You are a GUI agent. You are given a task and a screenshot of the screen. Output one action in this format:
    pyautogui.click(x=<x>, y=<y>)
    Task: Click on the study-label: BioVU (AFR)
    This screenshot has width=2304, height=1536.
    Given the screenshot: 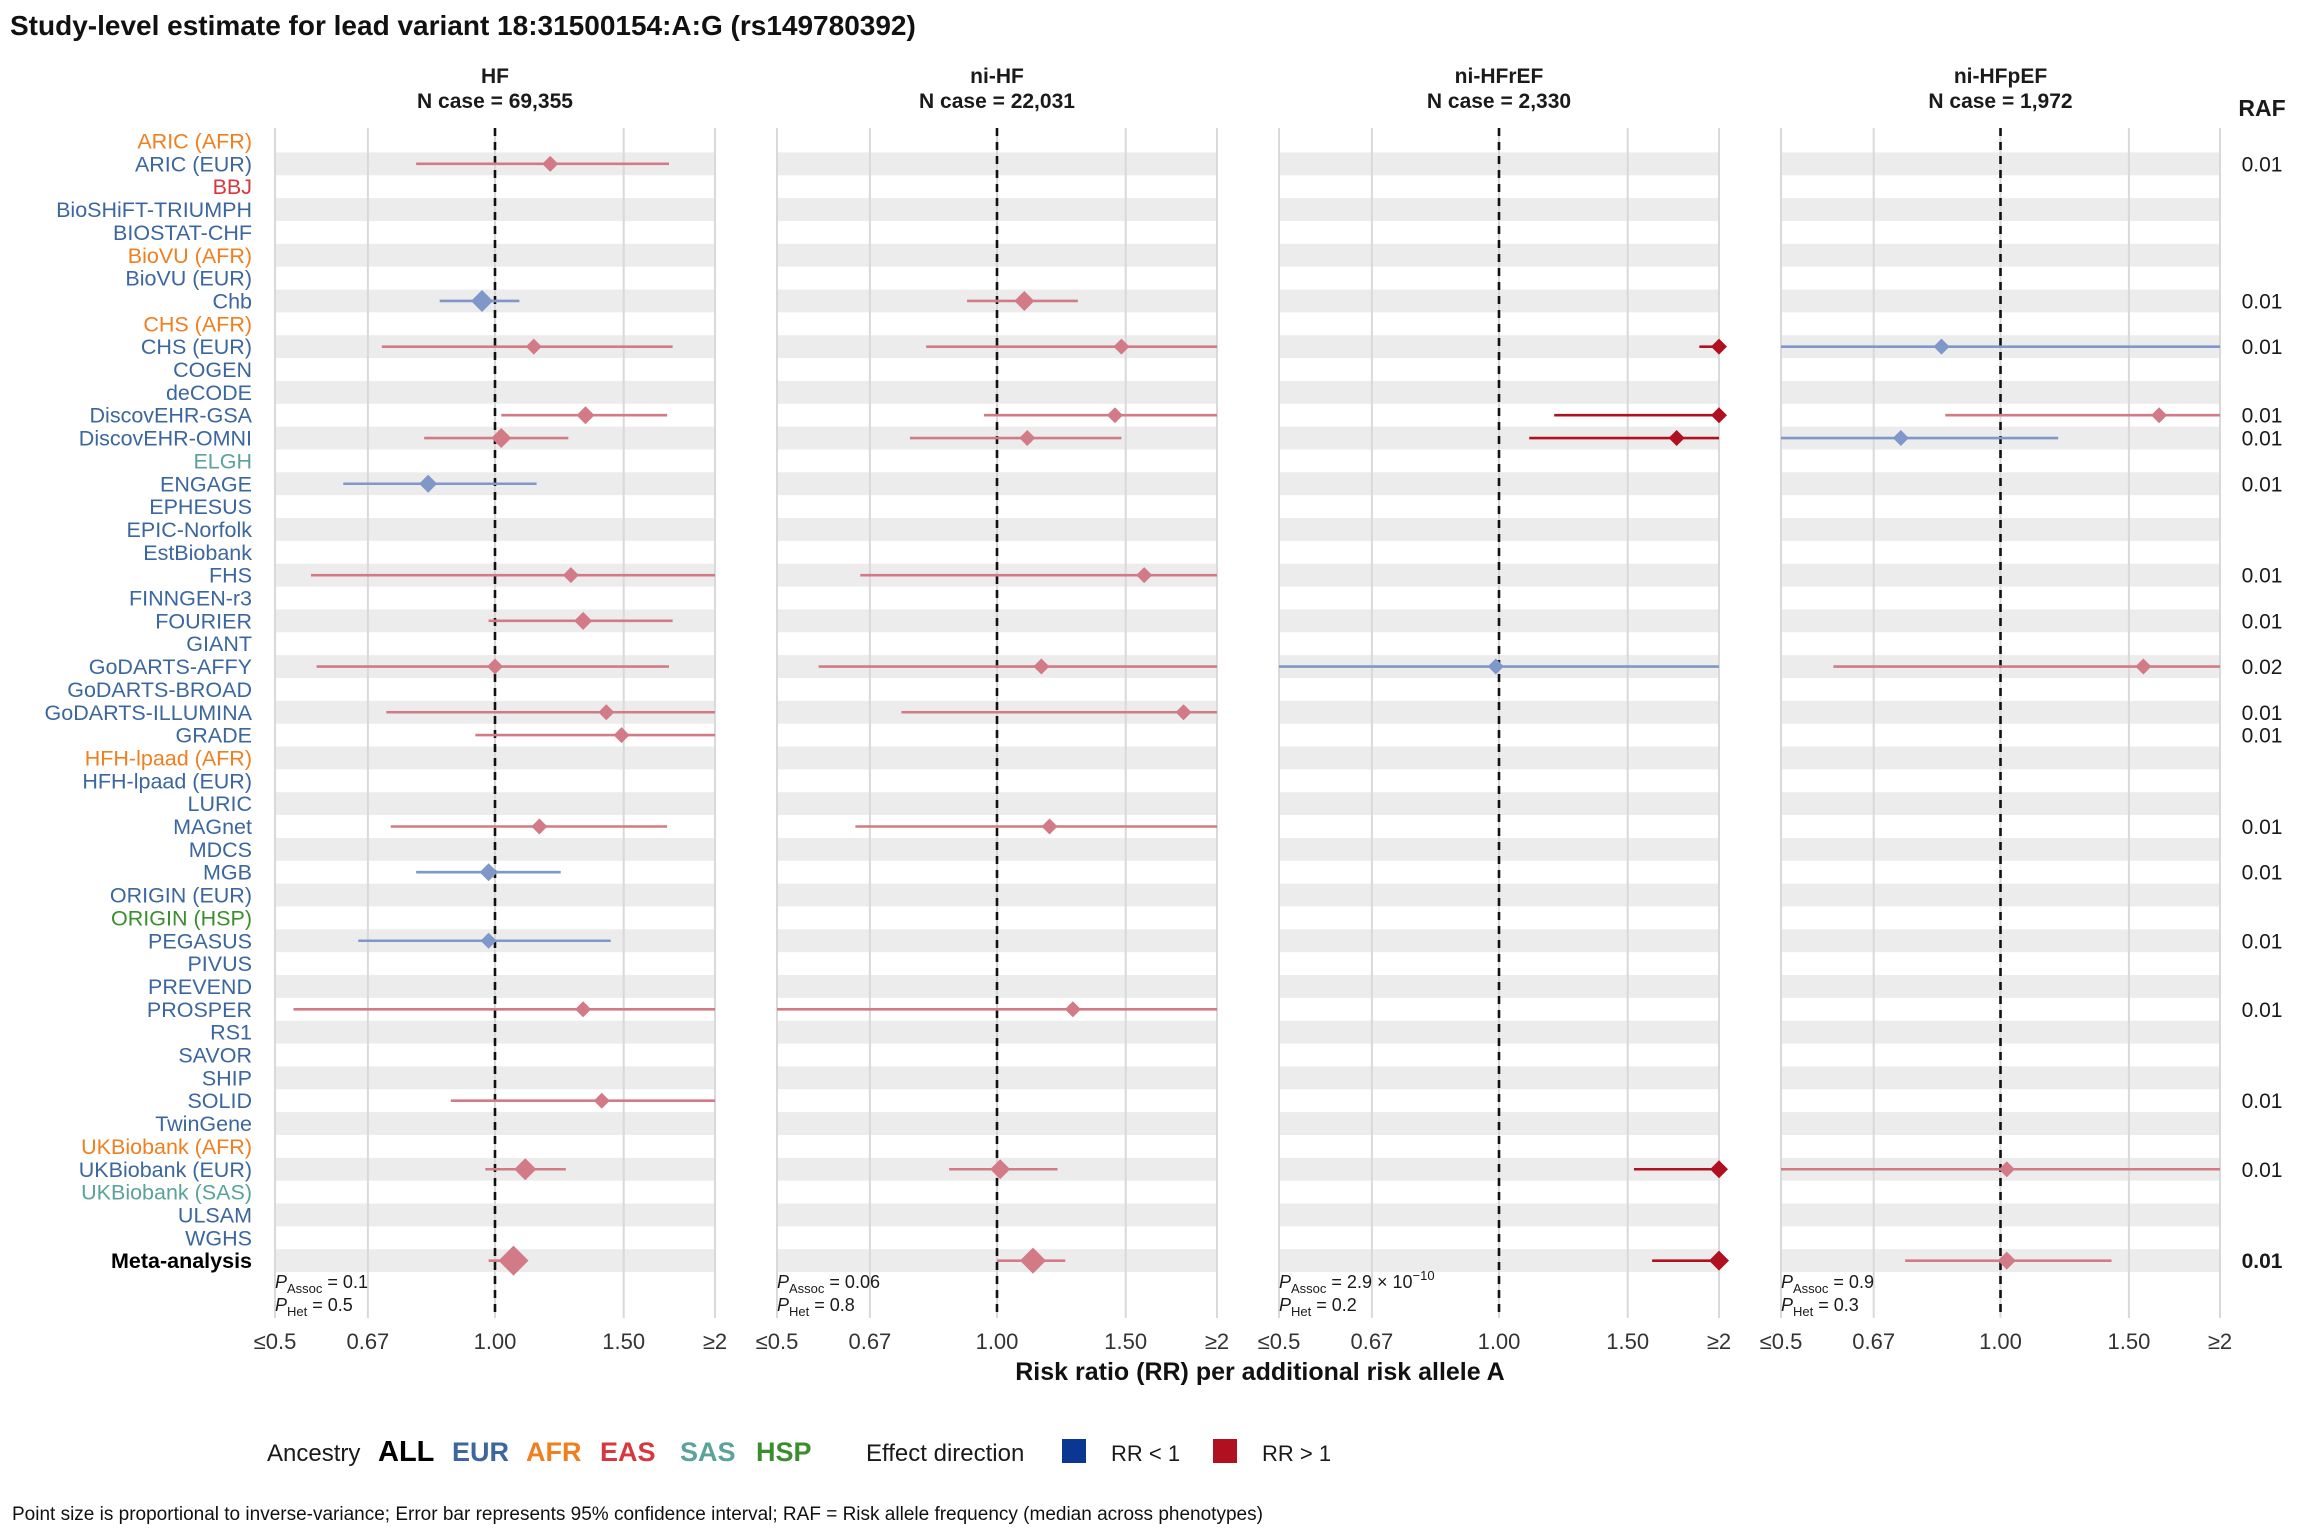 What is the action you would take?
    pyautogui.click(x=190, y=256)
    